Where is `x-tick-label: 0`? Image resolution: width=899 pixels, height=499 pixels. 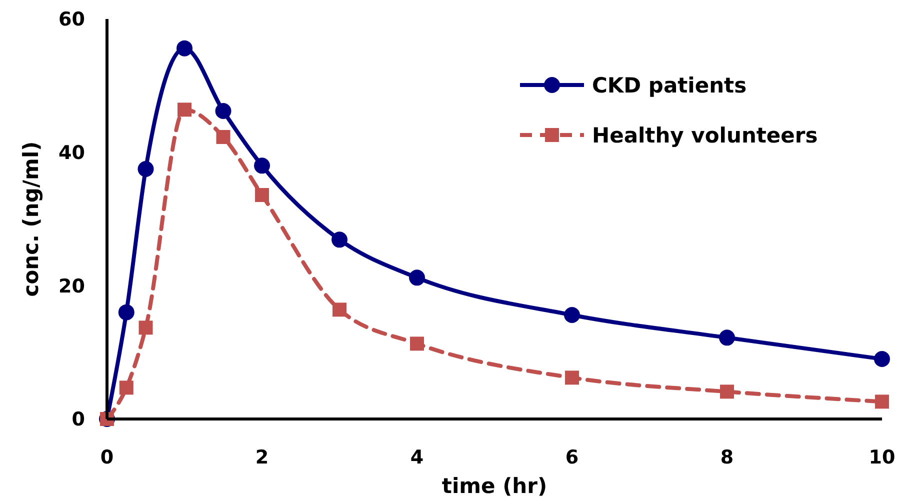
x-tick-label: 0 is located at coordinates (107, 457).